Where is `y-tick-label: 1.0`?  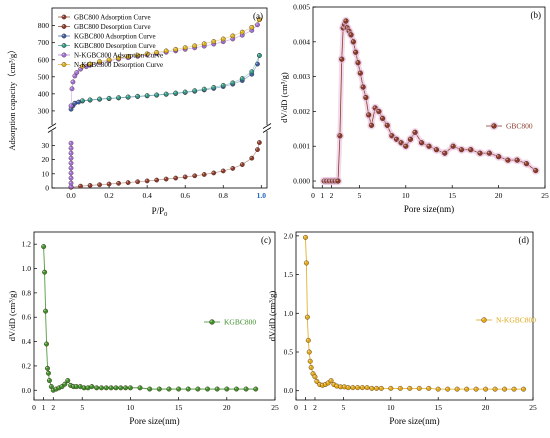 y-tick-label: 1.0 is located at coordinates (289, 313).